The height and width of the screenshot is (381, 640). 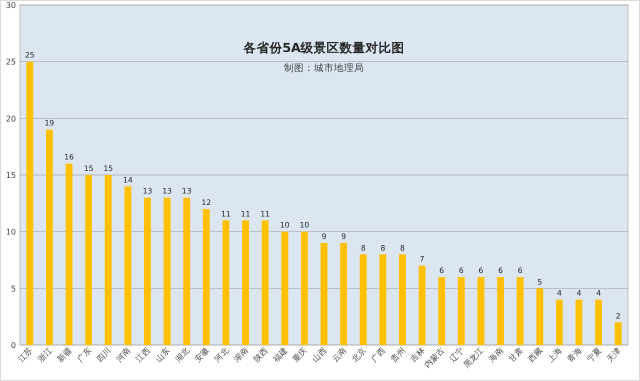 I want to click on x-tick-label: 陕西, so click(x=261, y=355).